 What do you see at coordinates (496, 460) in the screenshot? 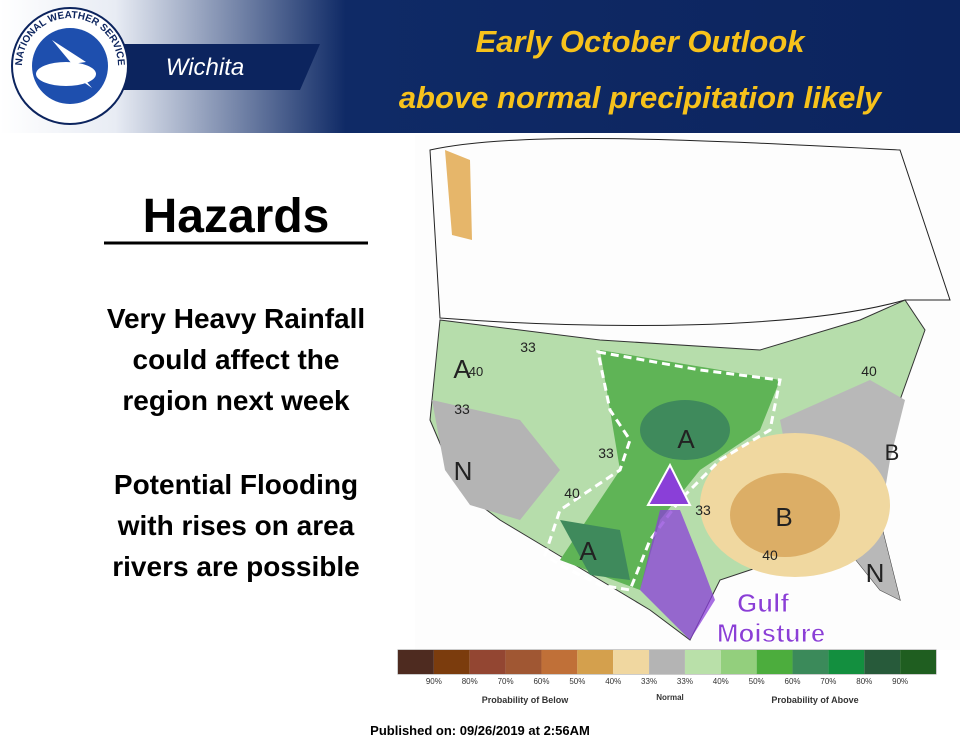
I see `west-normal-area` at bounding box center [496, 460].